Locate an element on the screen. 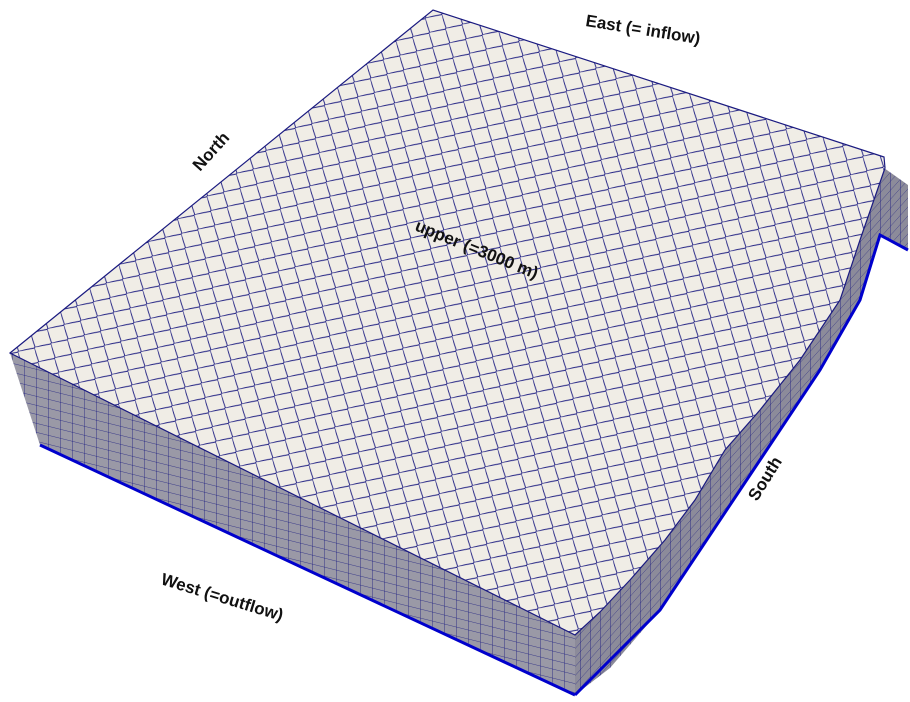  east-label: East (= inflow) is located at coordinates (642, 29).